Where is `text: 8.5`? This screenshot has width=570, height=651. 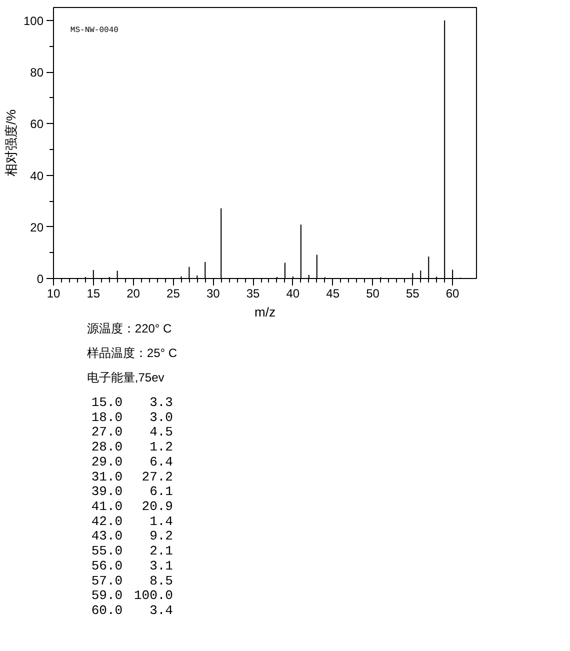
text: 8.5 is located at coordinates (161, 580).